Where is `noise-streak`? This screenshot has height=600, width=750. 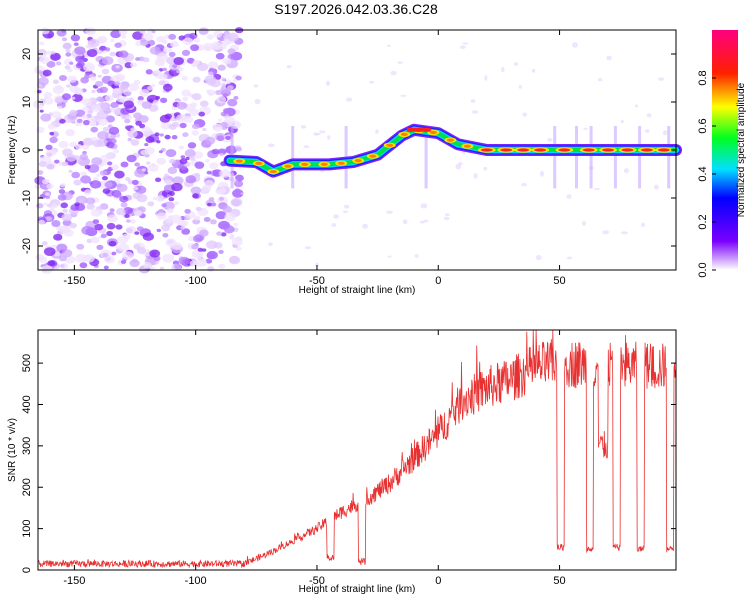 noise-streak is located at coordinates (615, 157).